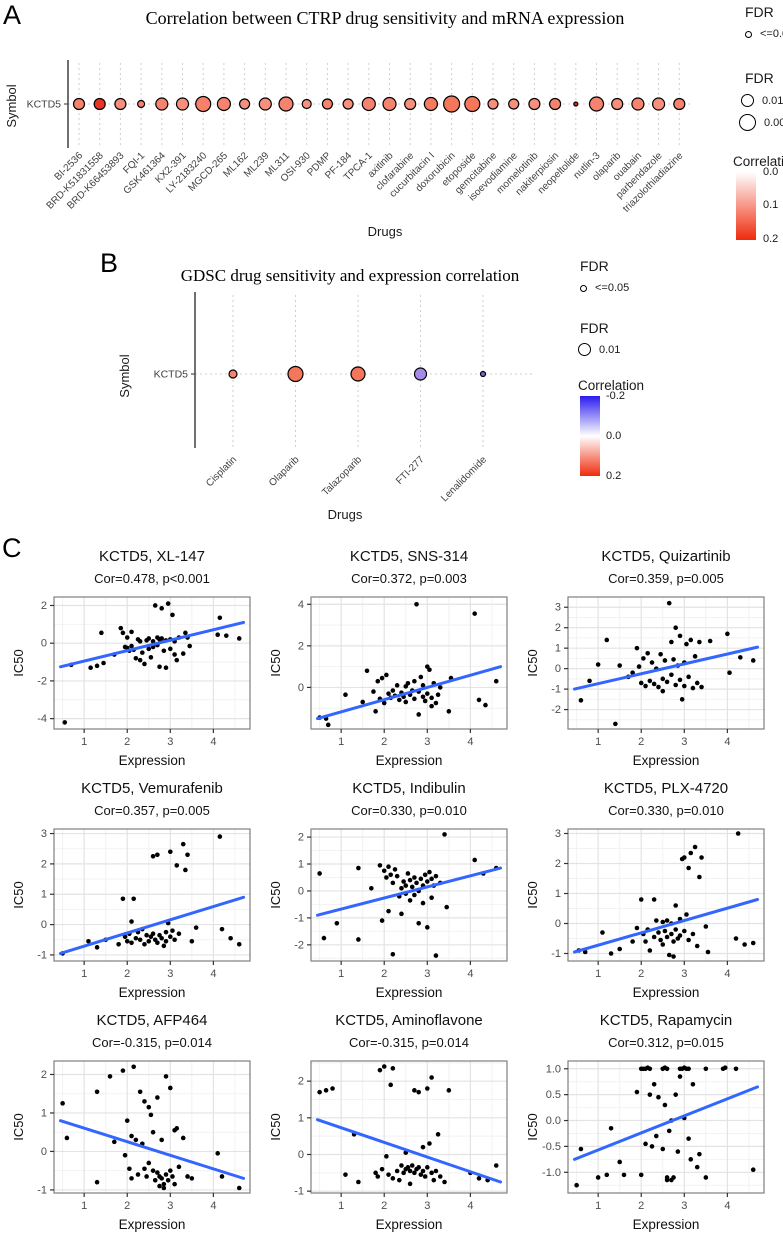  I want to click on bubble-doxorubicin, so click(452, 104).